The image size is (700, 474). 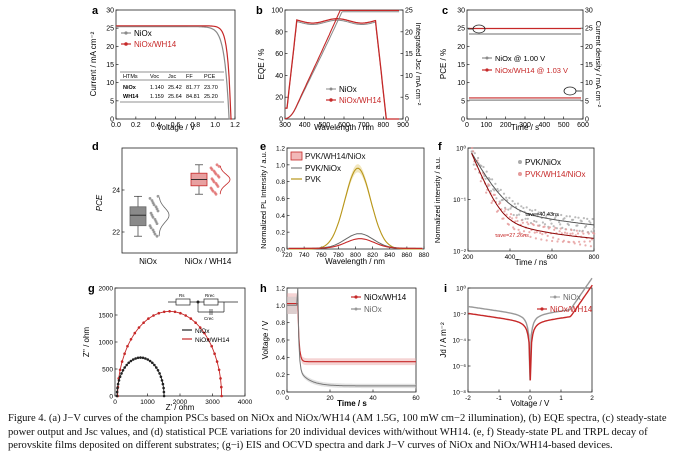 What do you see at coordinates (348, 89) in the screenshot?
I see `legend-nio: NiOx` at bounding box center [348, 89].